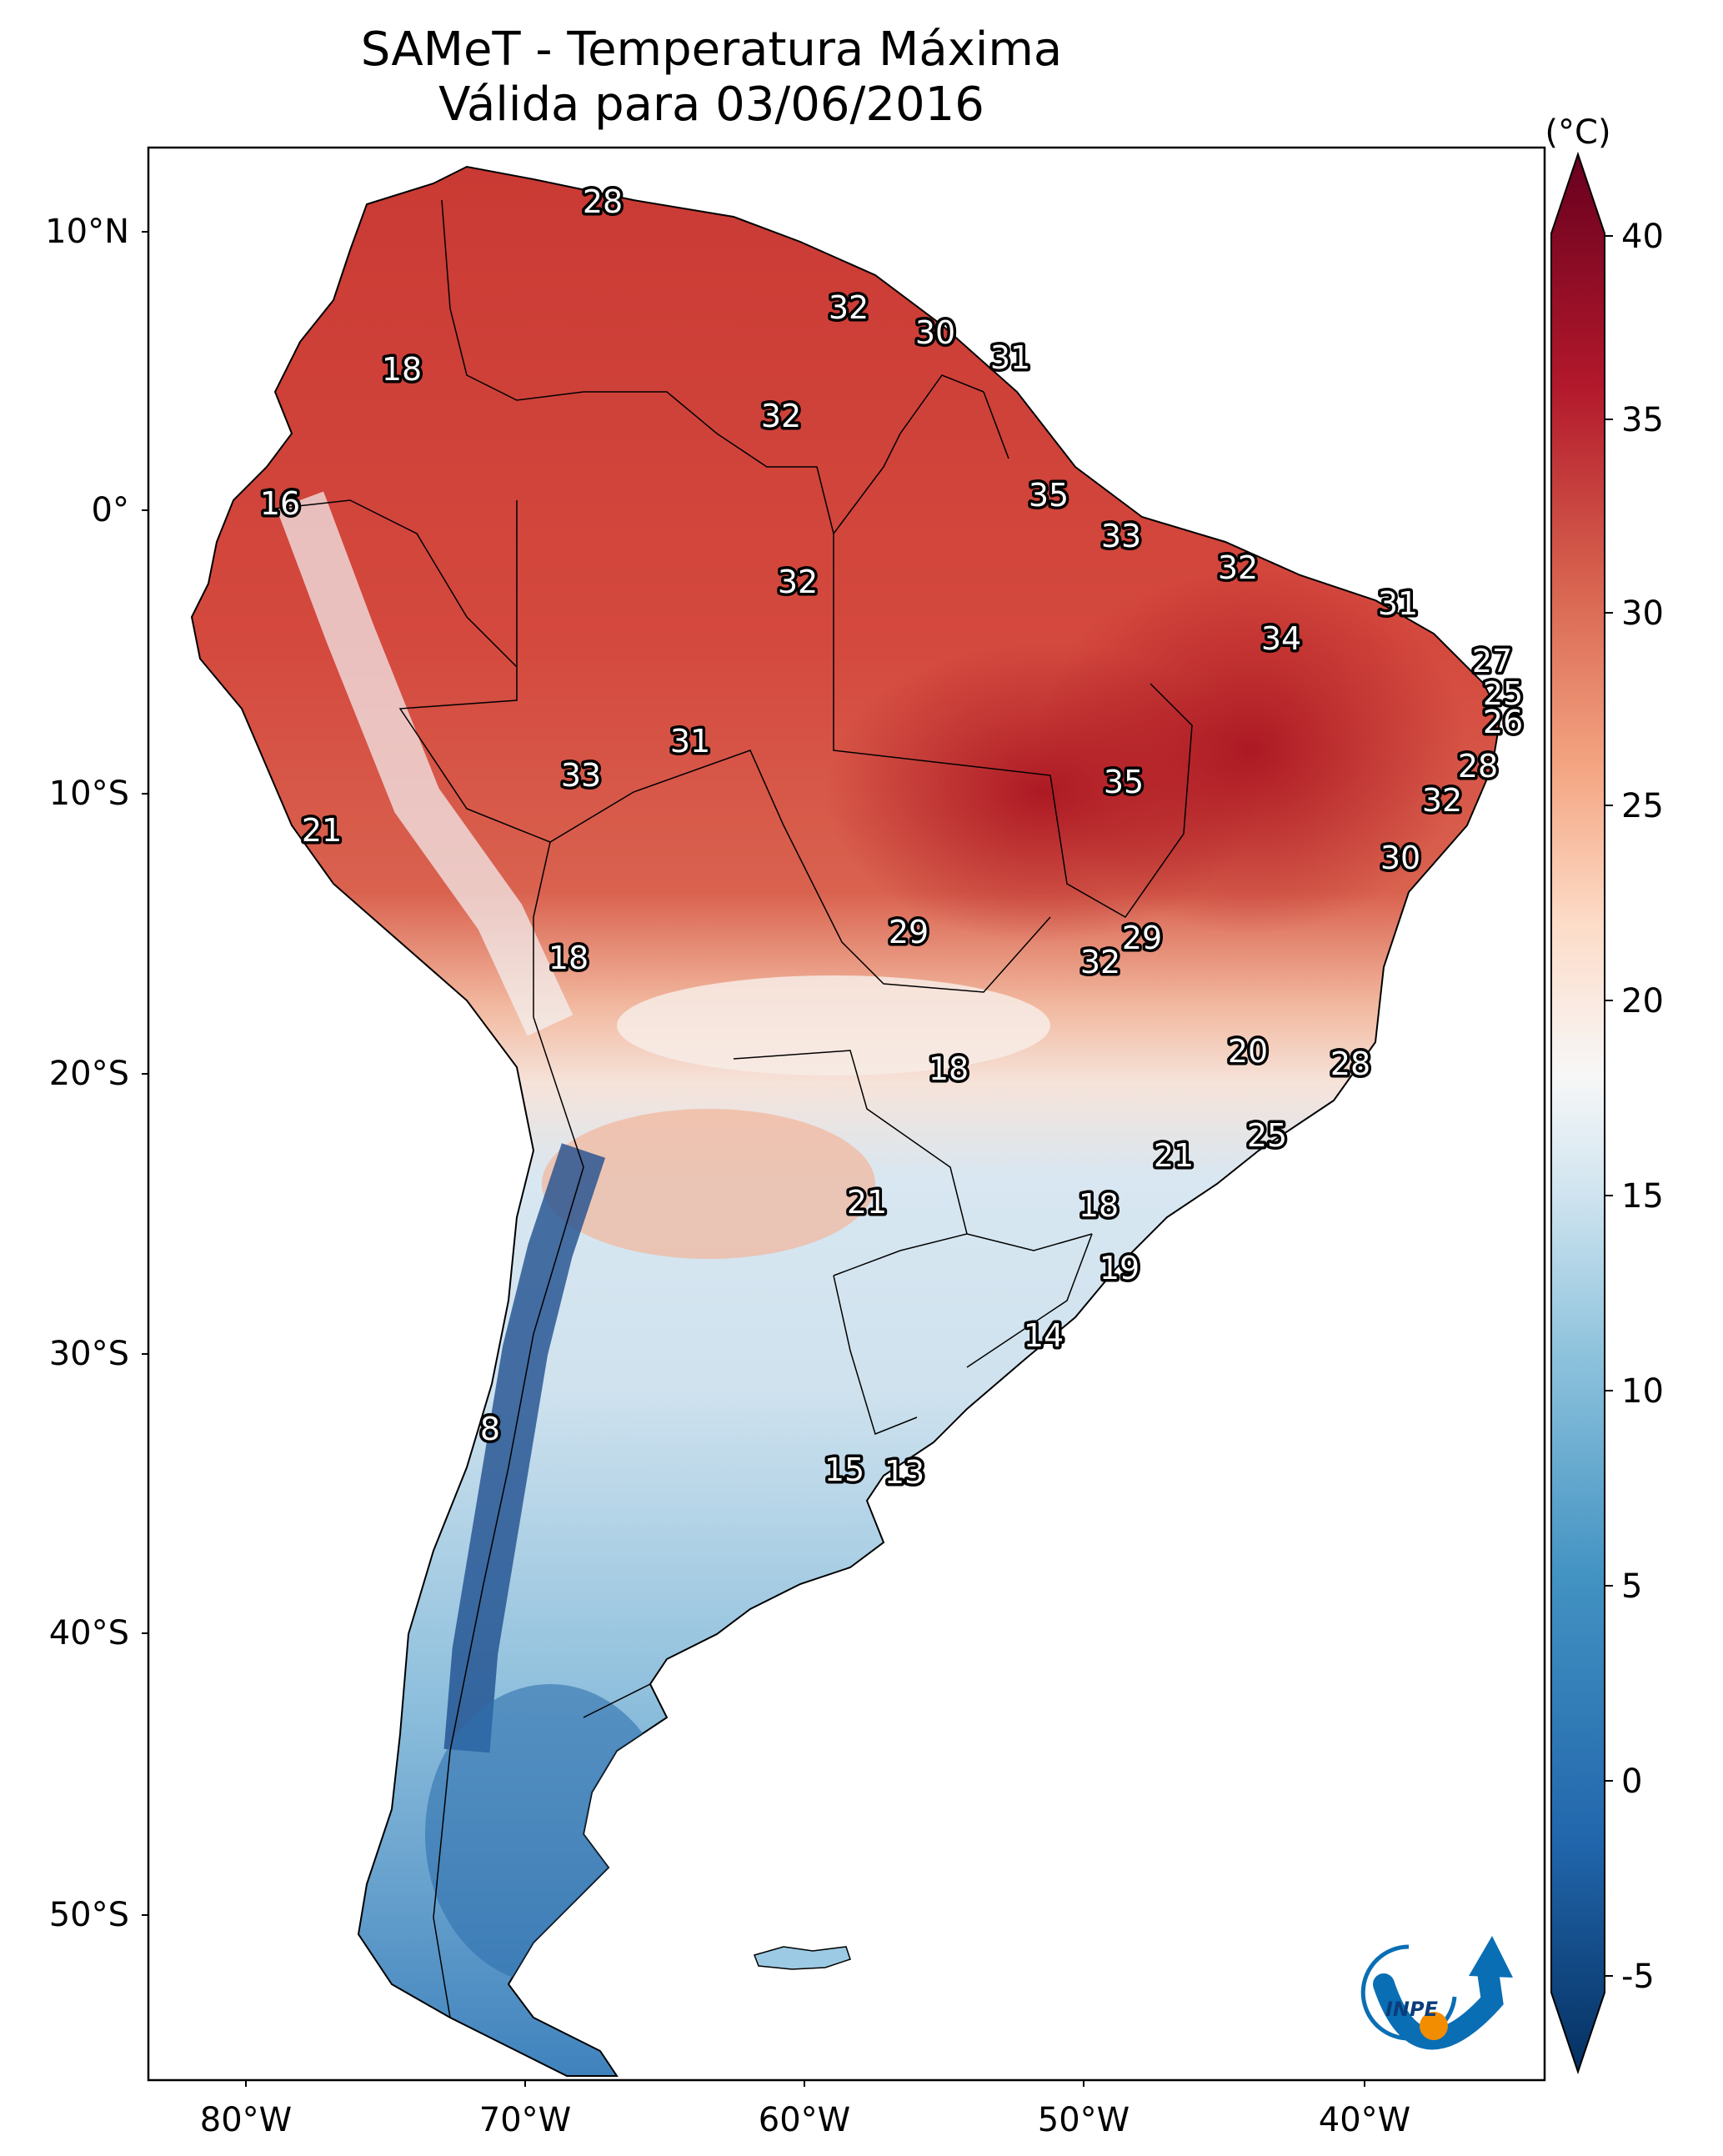 Image resolution: width=1723 pixels, height=2156 pixels. What do you see at coordinates (1083, 2120) in the screenshot?
I see `lon-label: 50°W` at bounding box center [1083, 2120].